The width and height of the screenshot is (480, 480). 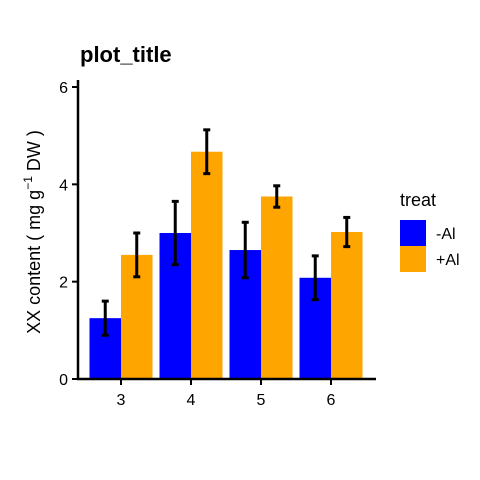 I want to click on x-tick-label-6: 6, so click(x=331, y=400).